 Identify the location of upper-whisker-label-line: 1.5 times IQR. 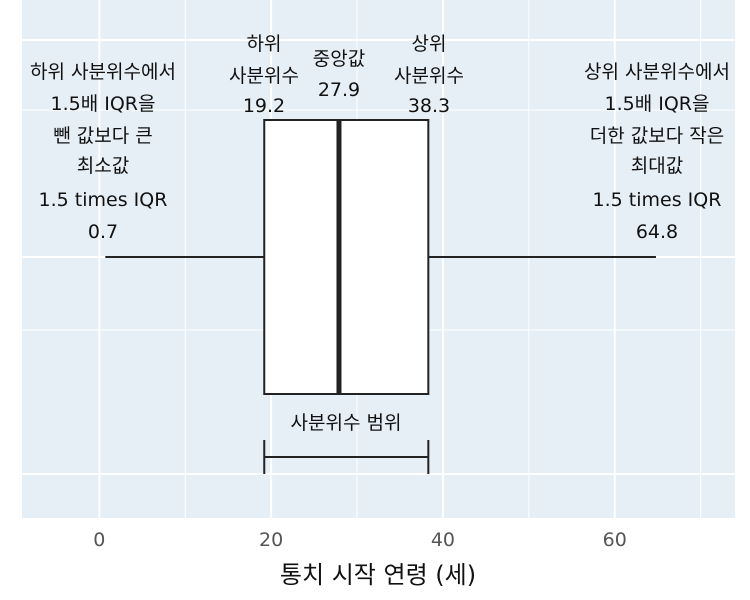
(657, 200).